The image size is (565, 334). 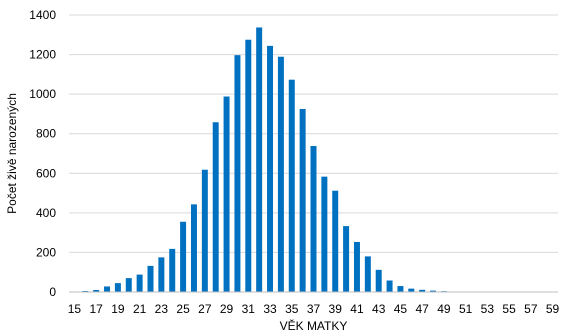 What do you see at coordinates (118, 309) in the screenshot?
I see `x-tick-label: 19` at bounding box center [118, 309].